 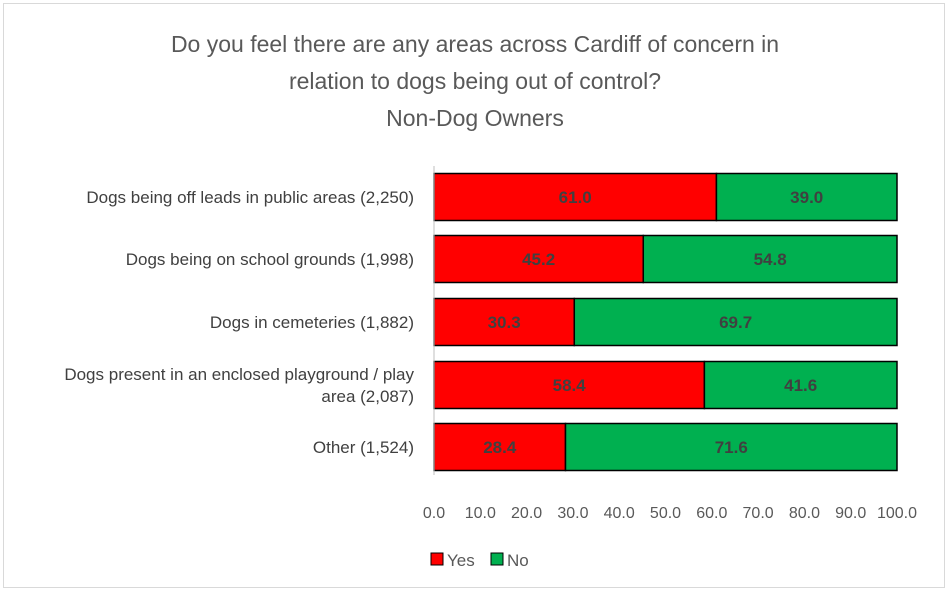 I want to click on data-label-yes-0: 61.0, so click(x=575, y=197).